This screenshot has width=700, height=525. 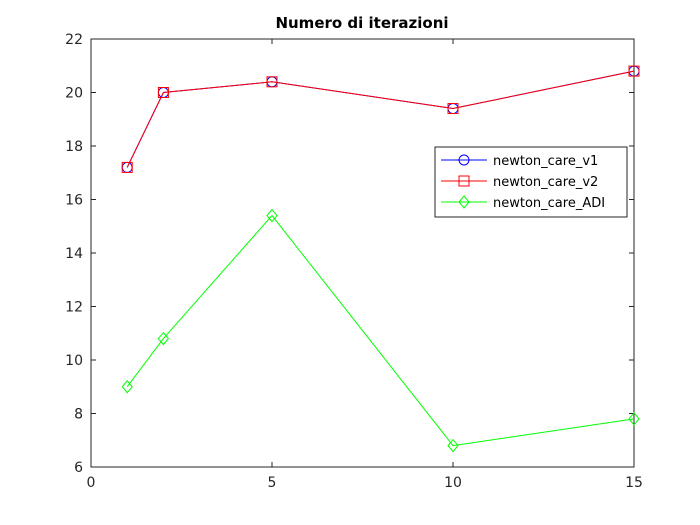 What do you see at coordinates (549, 203) in the screenshot?
I see `legend-label: newton_care_ADI` at bounding box center [549, 203].